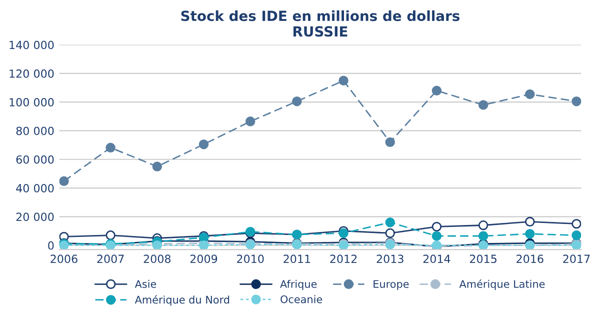  I want to click on x-tick-label: 2009, so click(204, 259).